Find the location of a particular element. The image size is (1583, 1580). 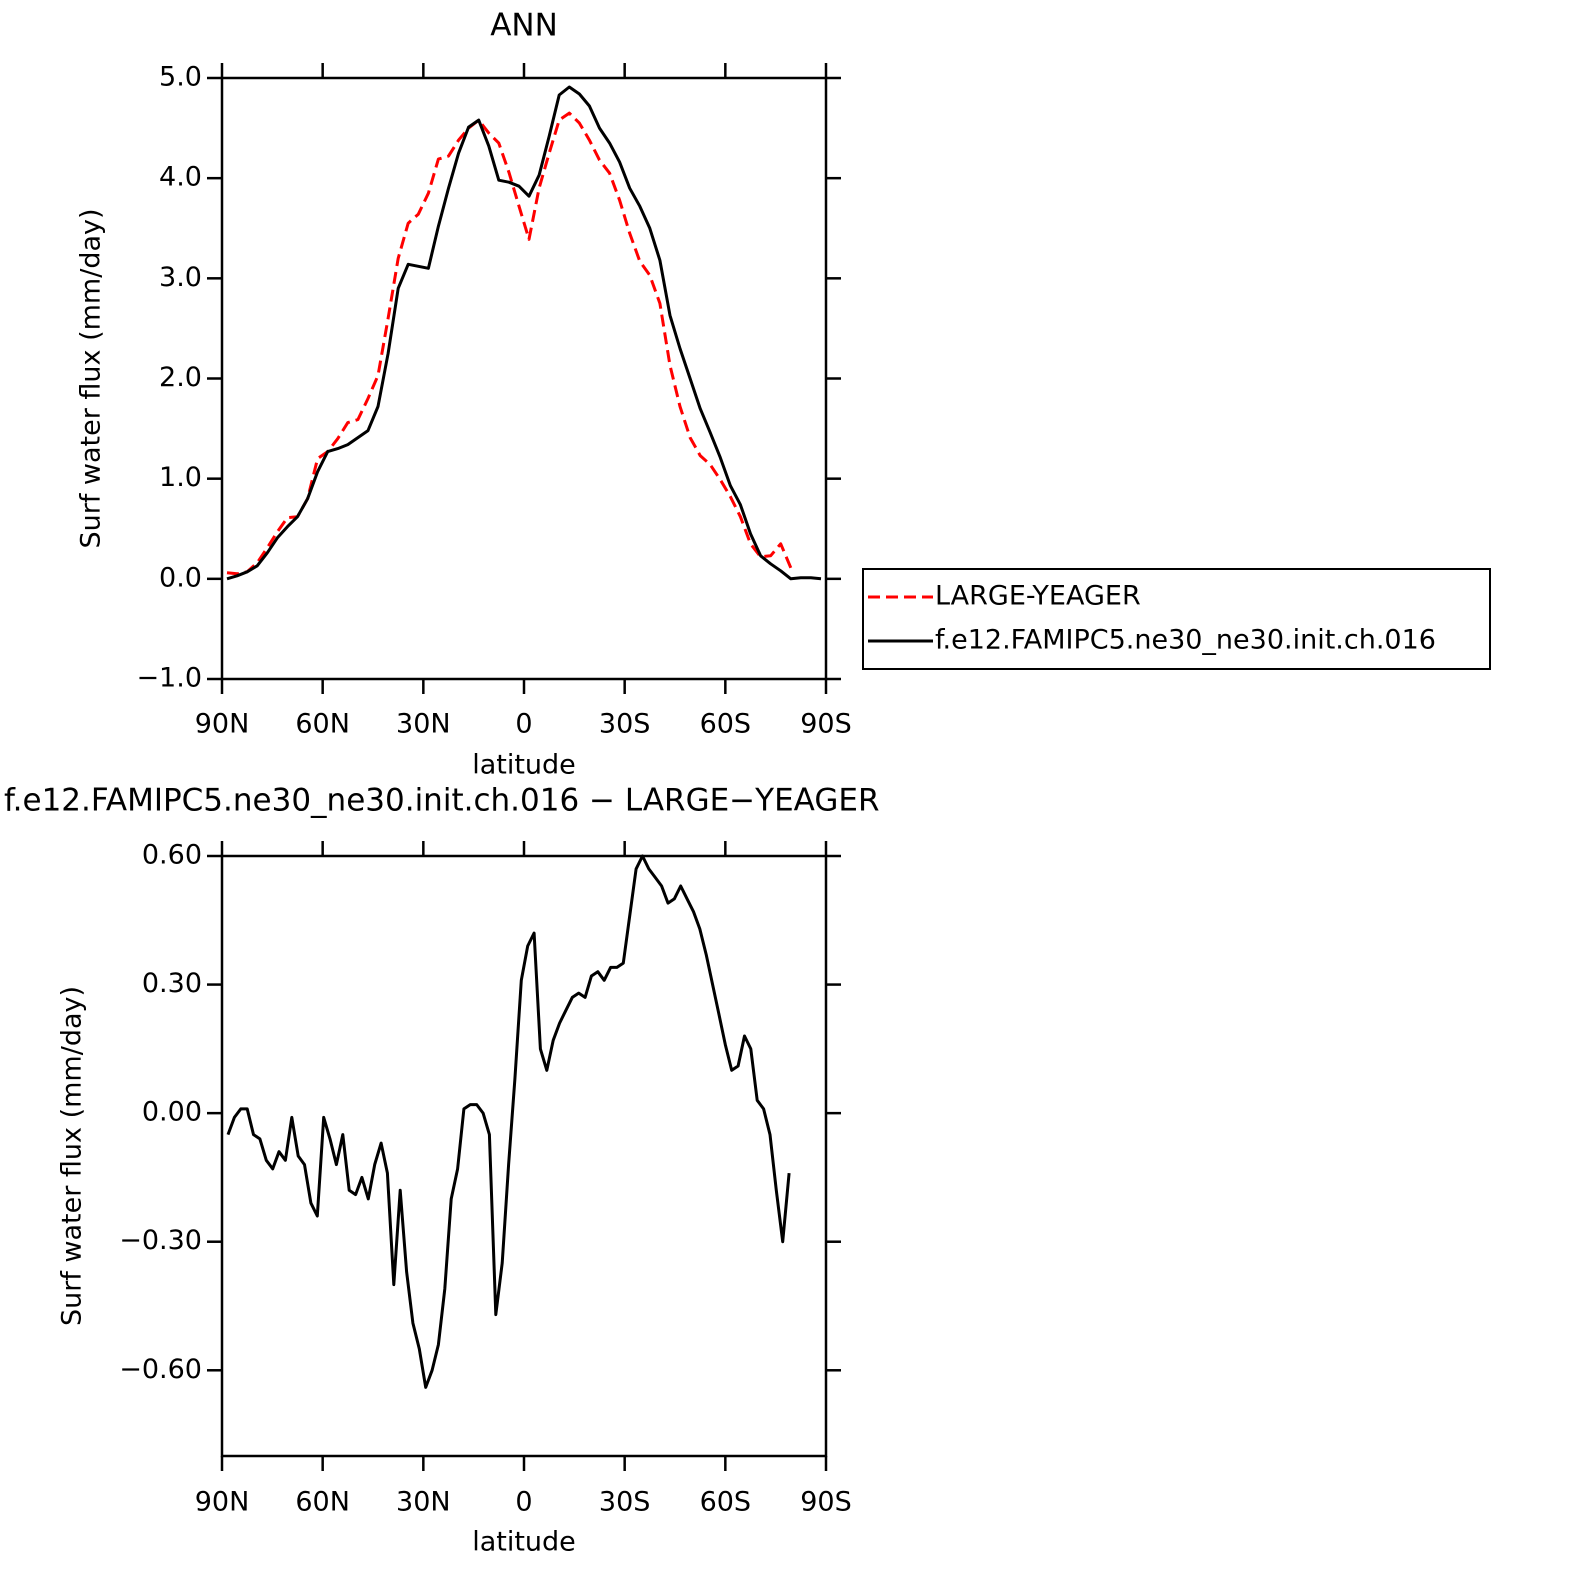

y-tick-label: 1.0 is located at coordinates (180, 477).